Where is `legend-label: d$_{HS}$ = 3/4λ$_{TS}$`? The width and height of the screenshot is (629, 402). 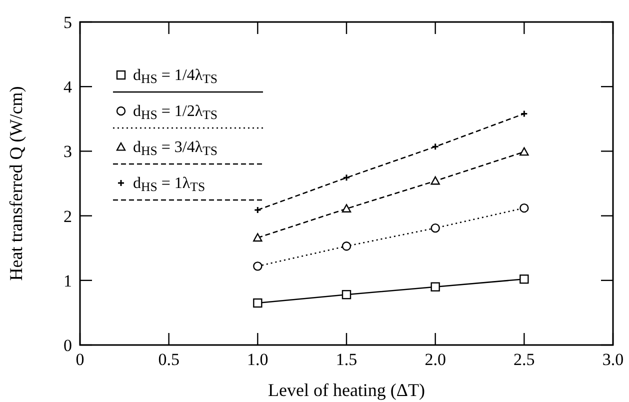
legend-label: d$_{HS}$ = 3/4λ$_{TS}$ is located at coordinates (175, 148).